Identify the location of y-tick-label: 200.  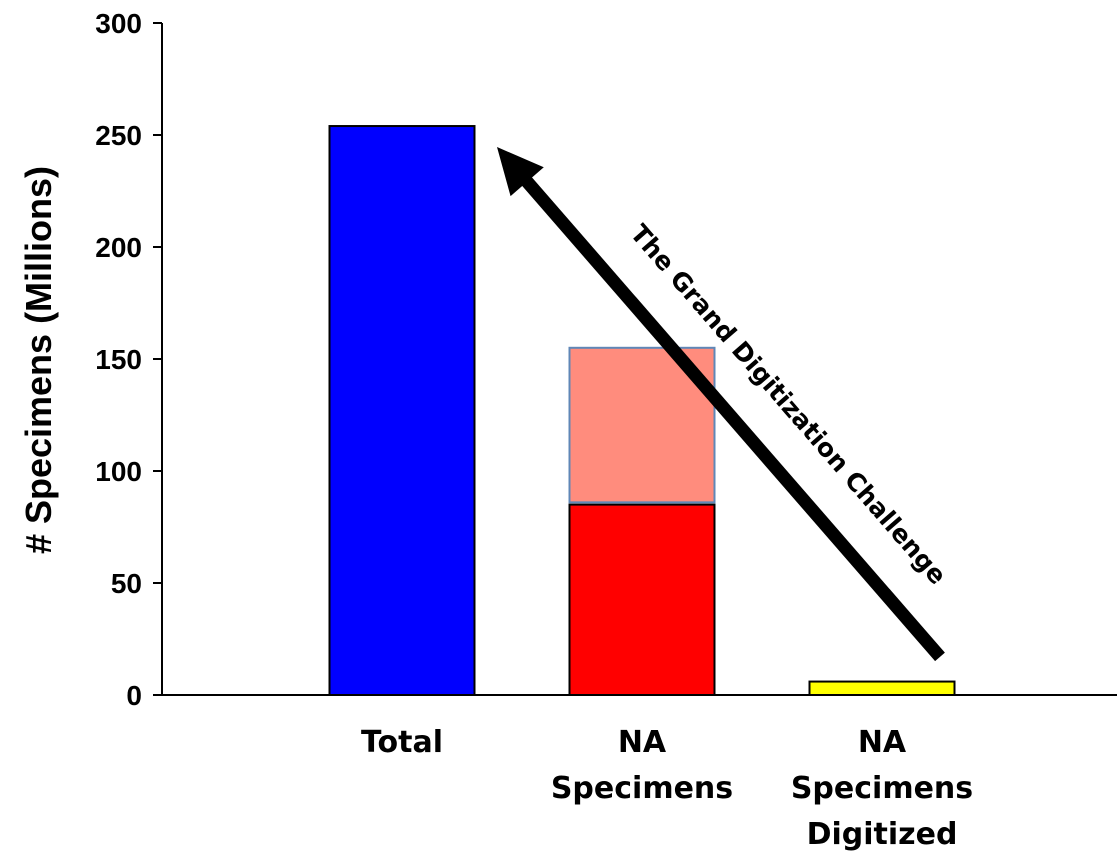
(118, 247).